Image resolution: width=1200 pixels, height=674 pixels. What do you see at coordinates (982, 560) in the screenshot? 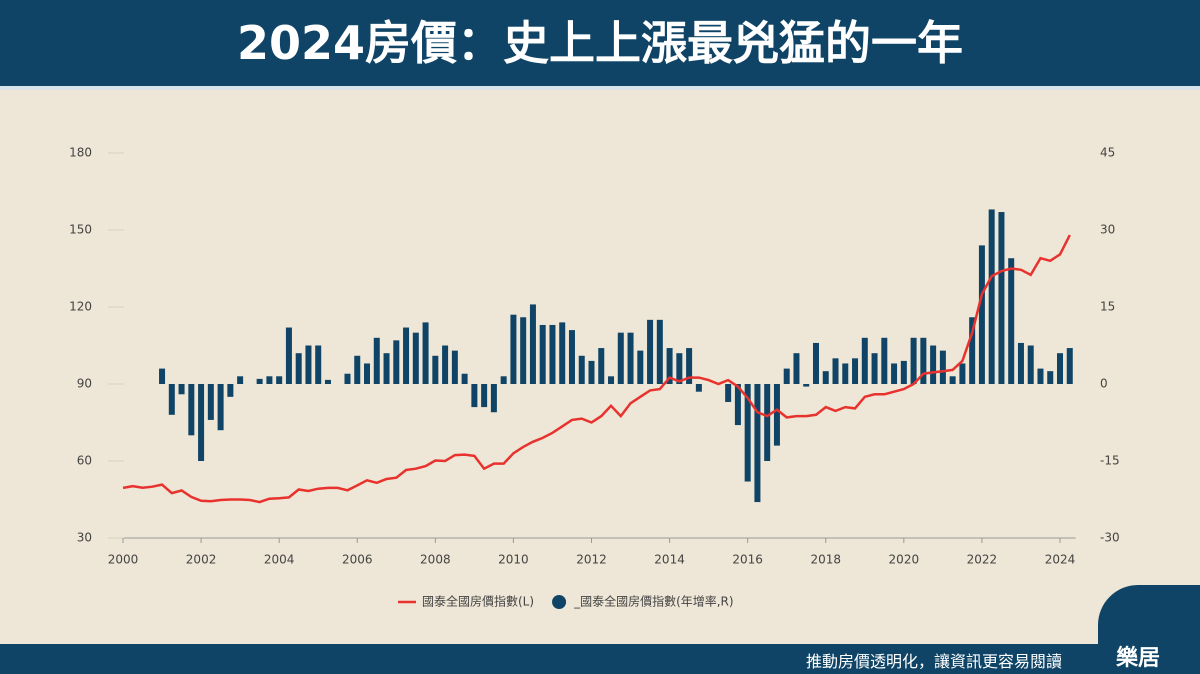
I see `x-tick-label: 2022` at bounding box center [982, 560].